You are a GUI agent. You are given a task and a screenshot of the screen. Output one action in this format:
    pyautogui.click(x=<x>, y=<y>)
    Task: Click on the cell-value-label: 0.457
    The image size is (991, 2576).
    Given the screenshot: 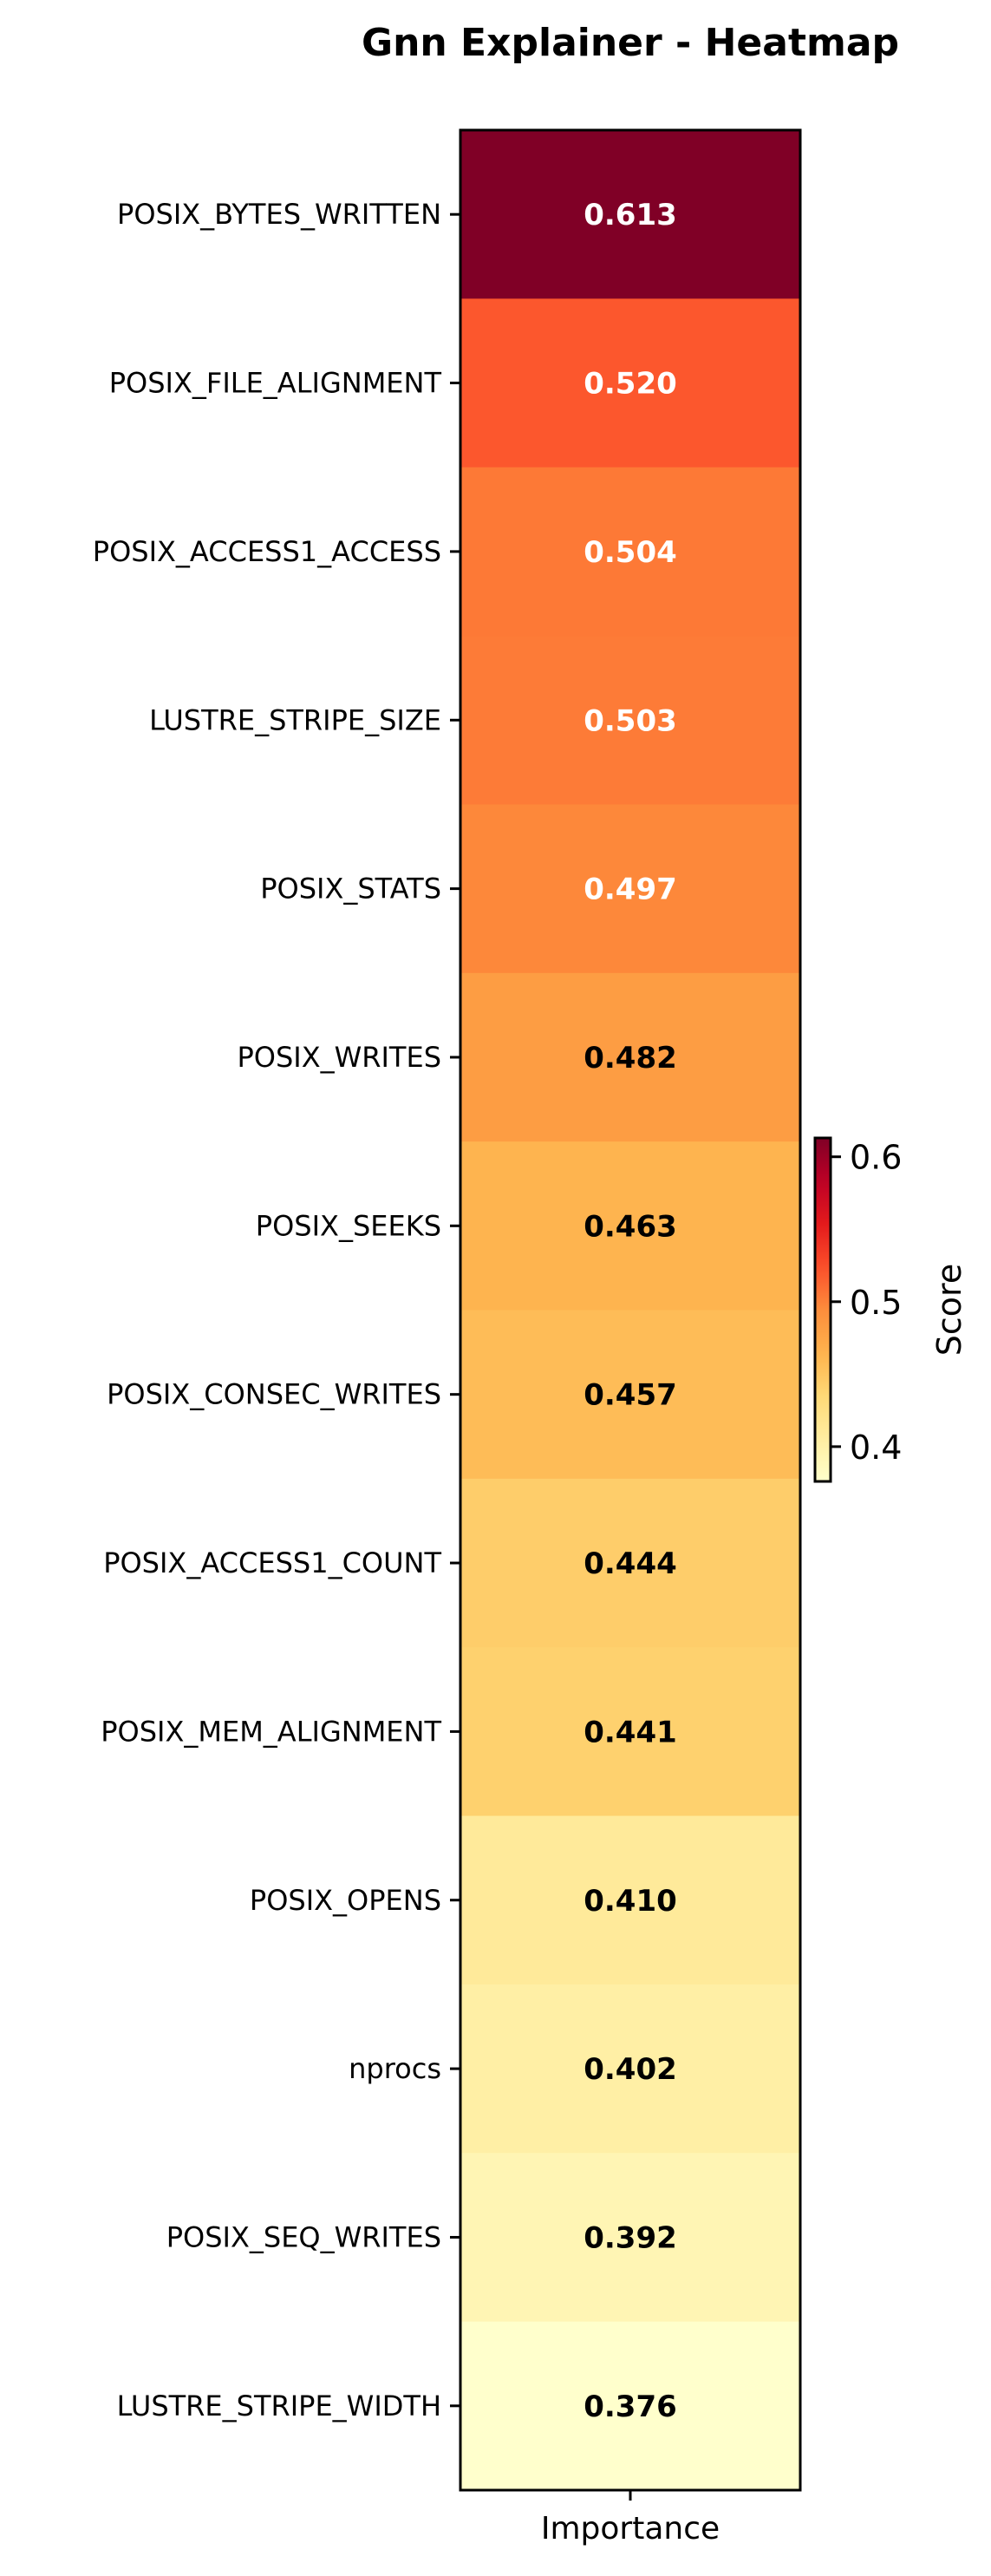 What is the action you would take?
    pyautogui.click(x=630, y=1395)
    